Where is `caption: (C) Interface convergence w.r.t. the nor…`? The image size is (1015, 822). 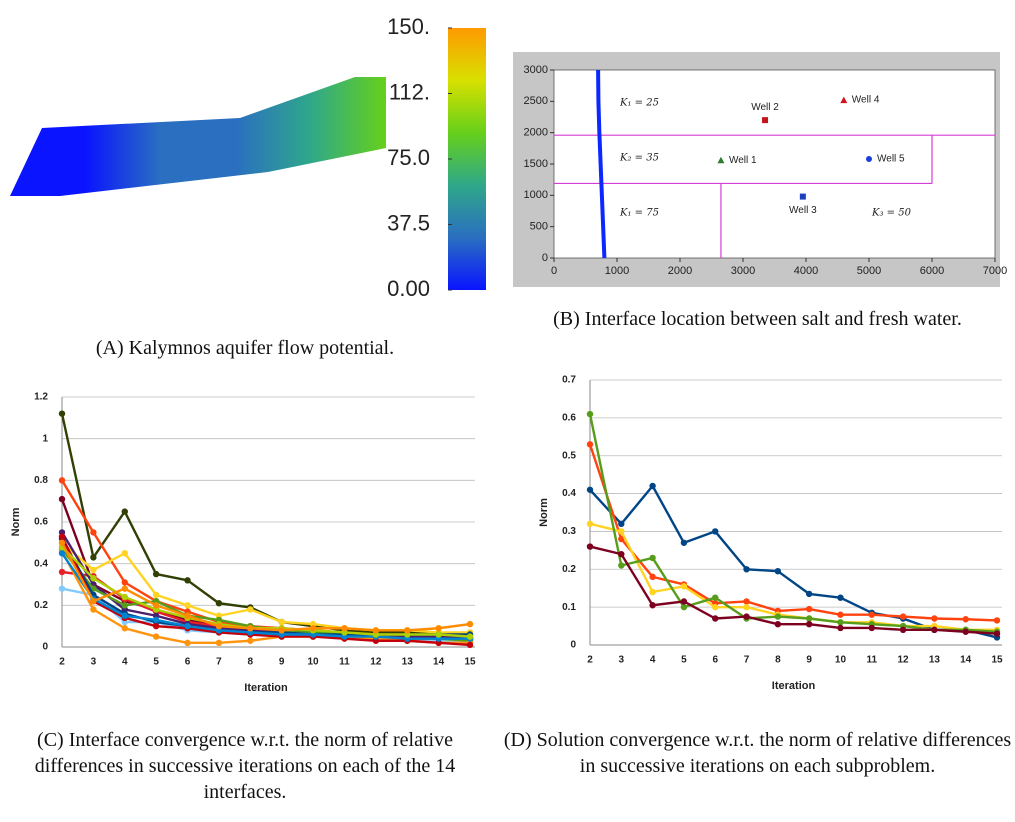 caption: (C) Interface convergence w.r.t. the nor… is located at coordinates (245, 766).